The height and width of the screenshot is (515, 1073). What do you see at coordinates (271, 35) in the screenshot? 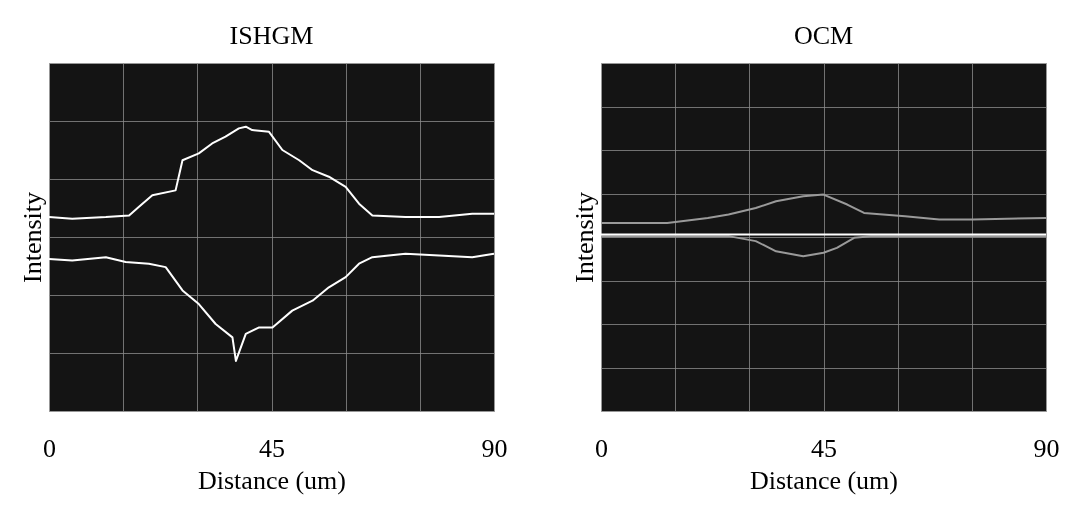
I see `chart-title: ISHGM` at bounding box center [271, 35].